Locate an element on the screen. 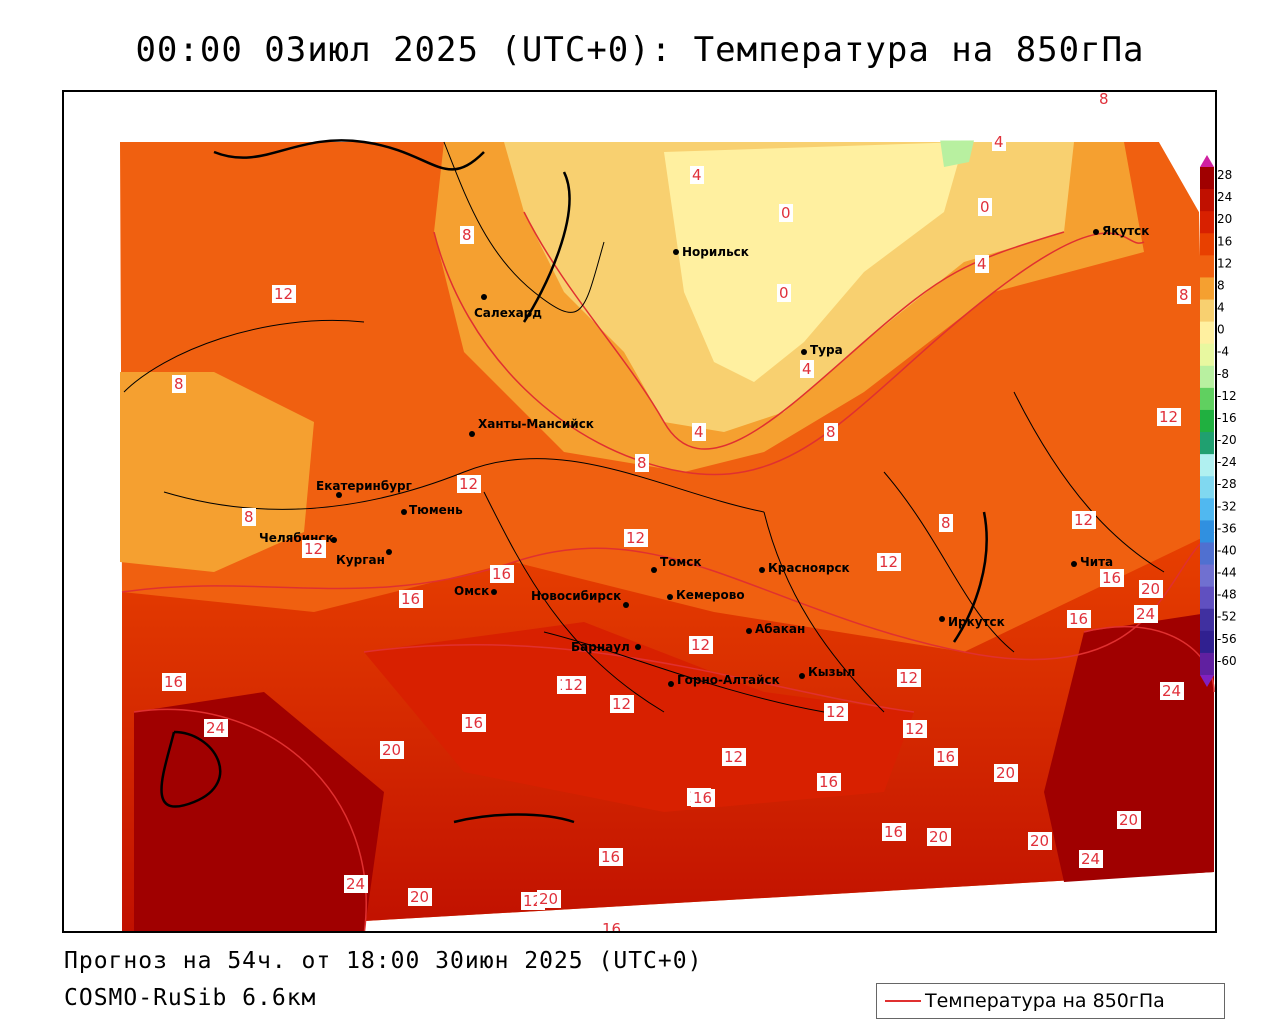 This screenshot has height=1024, width=1280. city-kyzyl: Кызыл is located at coordinates (827, 672).